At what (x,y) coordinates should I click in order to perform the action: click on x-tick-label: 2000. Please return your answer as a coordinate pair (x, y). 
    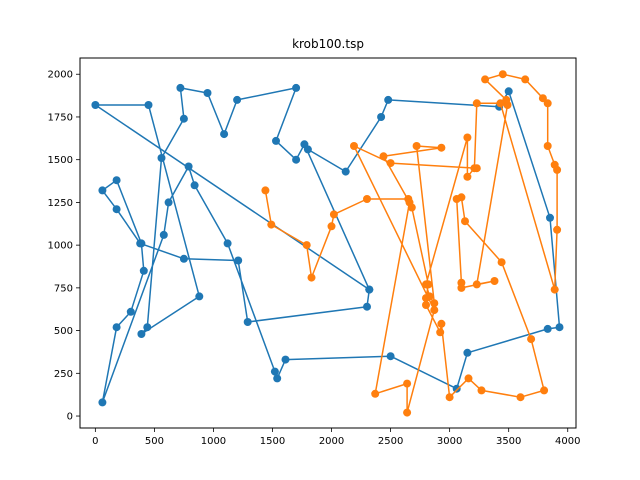
    Looking at the image, I should click on (331, 441).